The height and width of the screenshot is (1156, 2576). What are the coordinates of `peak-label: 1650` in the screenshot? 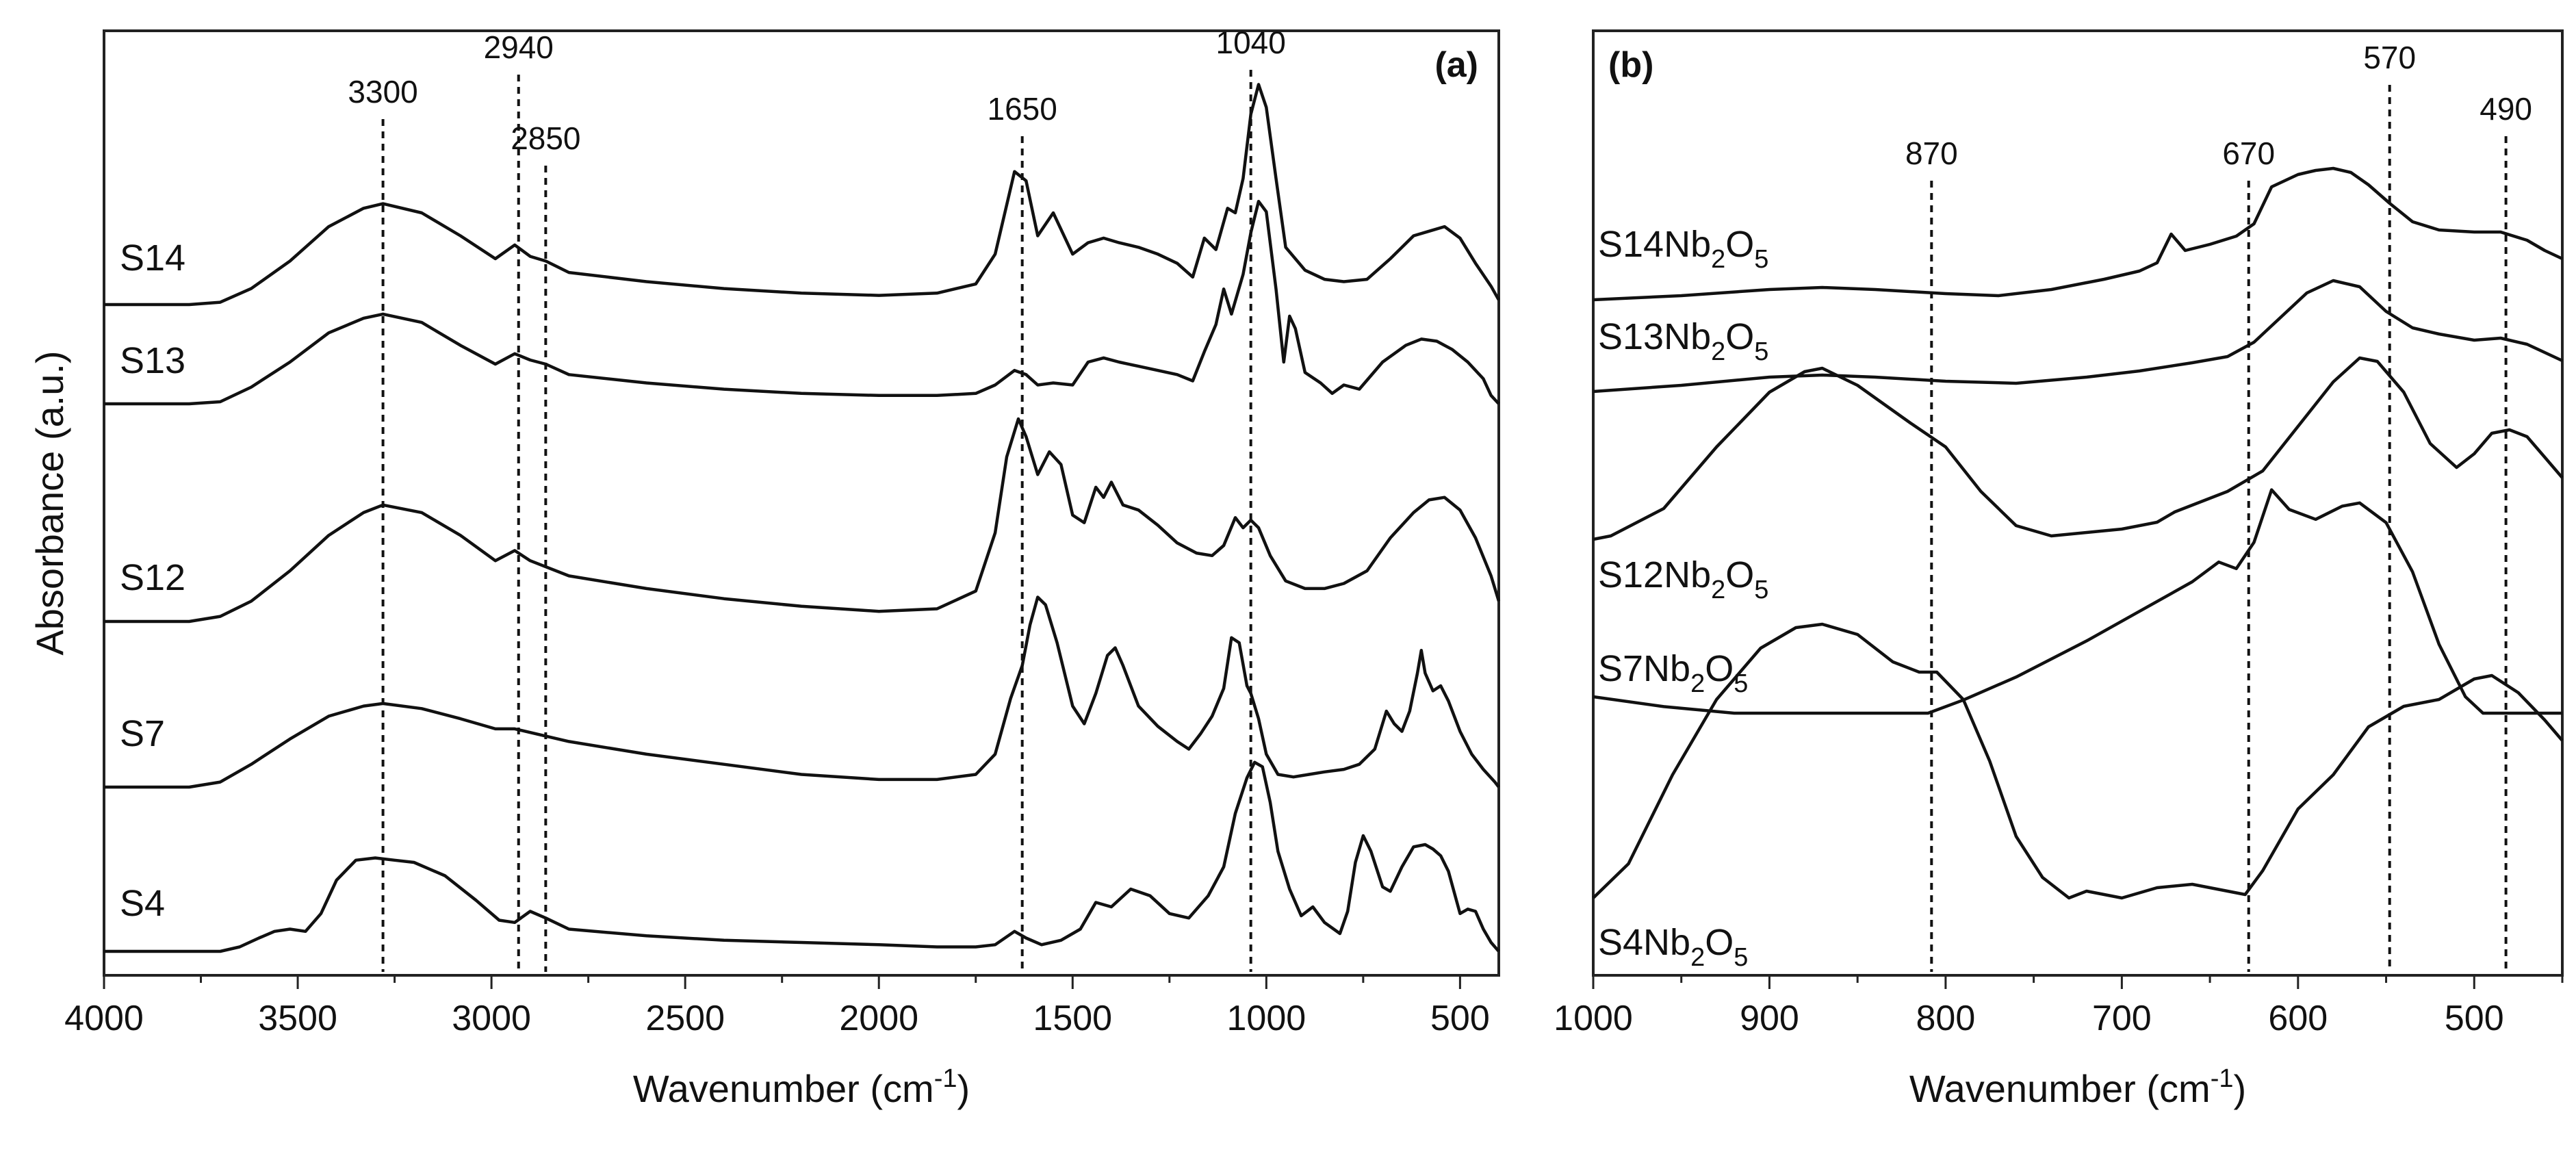 It's located at (1022, 109).